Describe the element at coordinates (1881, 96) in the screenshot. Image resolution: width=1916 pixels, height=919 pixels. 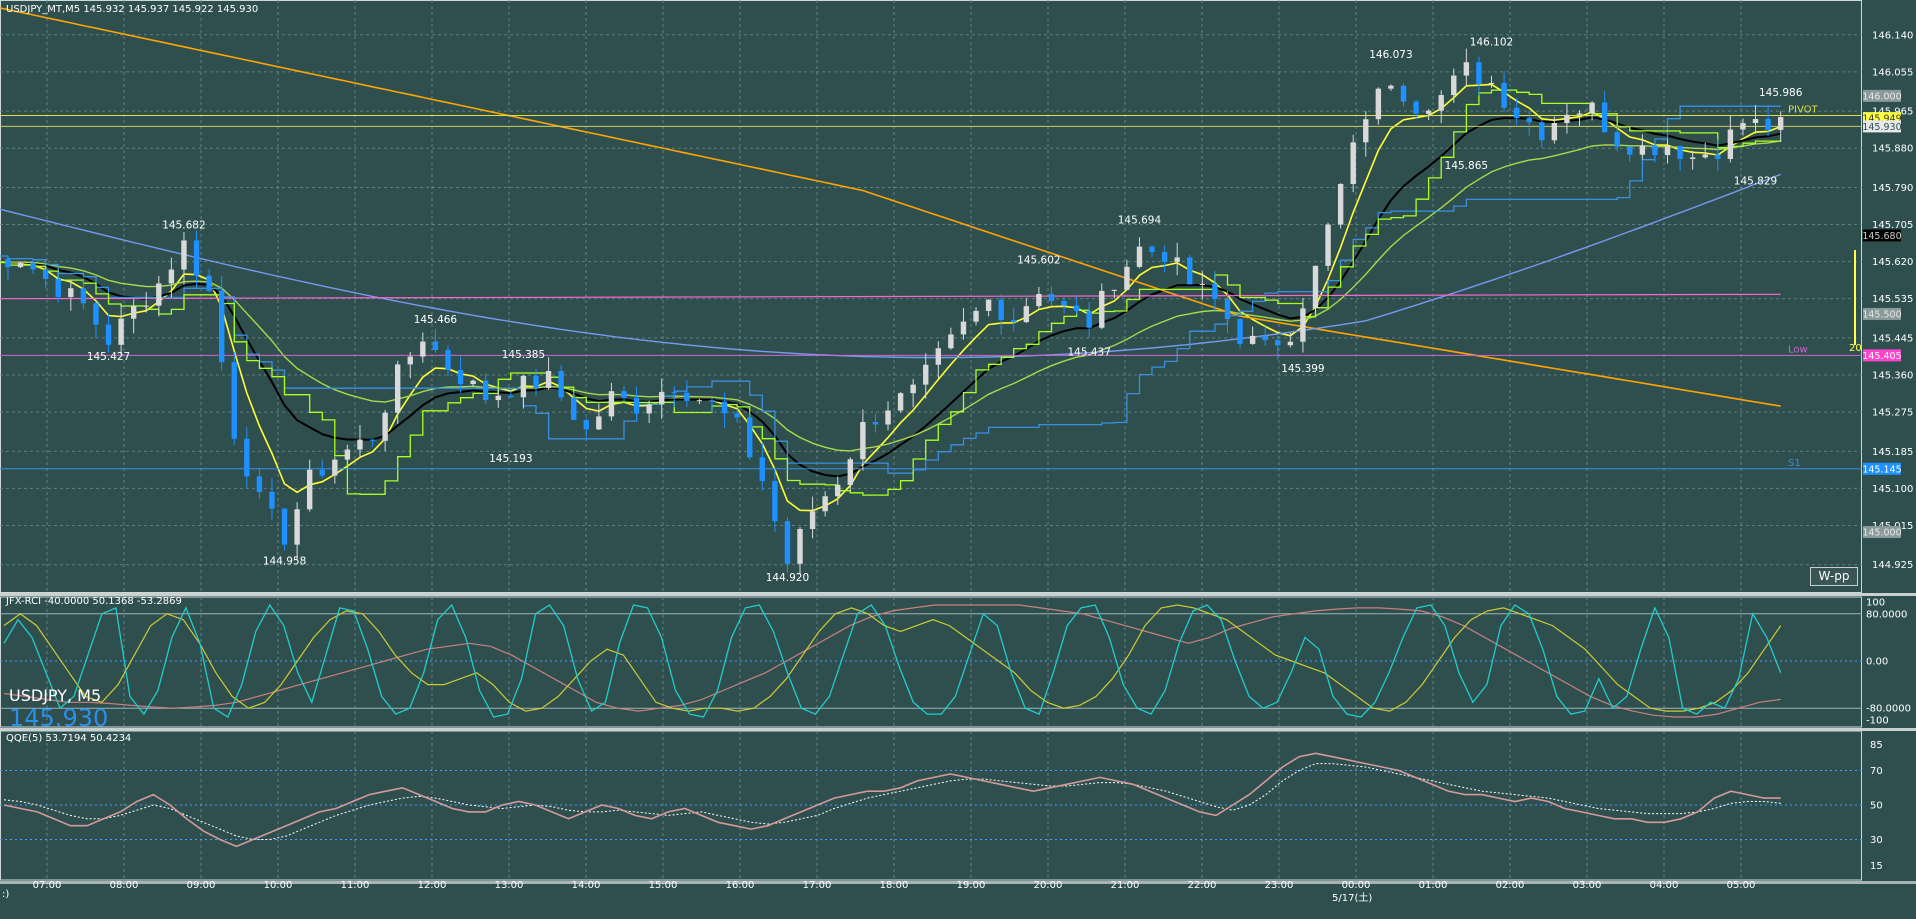
I see `price-tag-label: 146.000` at that location.